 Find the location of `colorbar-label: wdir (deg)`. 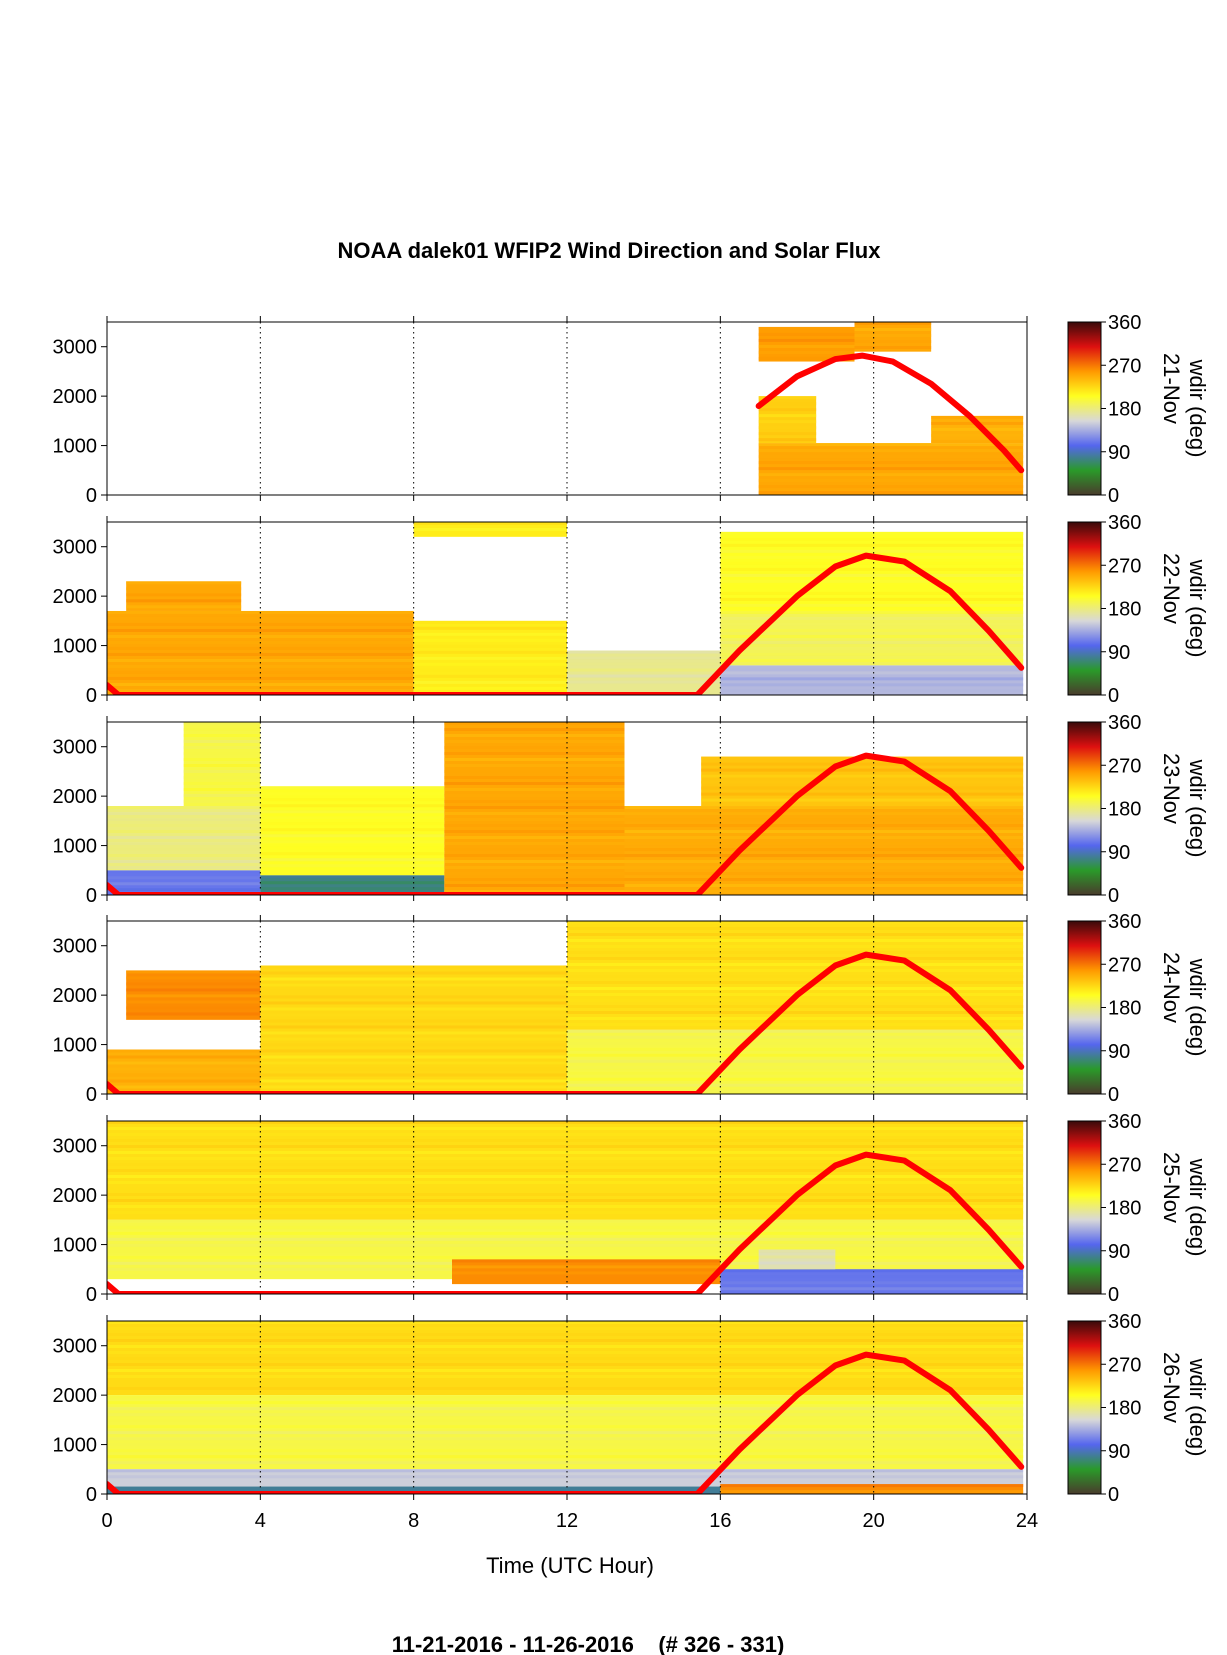

colorbar-label: wdir (deg) is located at coordinates (1197, 608).